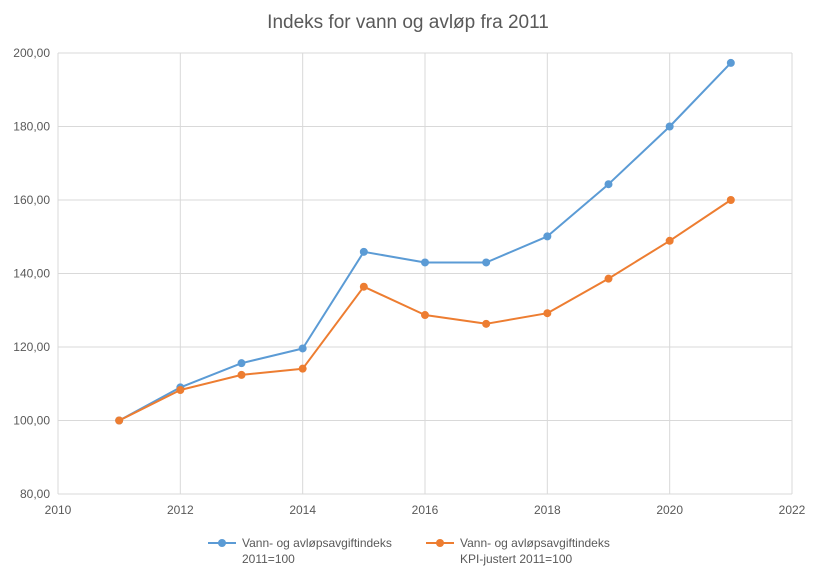 The width and height of the screenshot is (815, 570). Describe the element at coordinates (31, 274) in the screenshot. I see `y-tick-label: 140,00` at that location.